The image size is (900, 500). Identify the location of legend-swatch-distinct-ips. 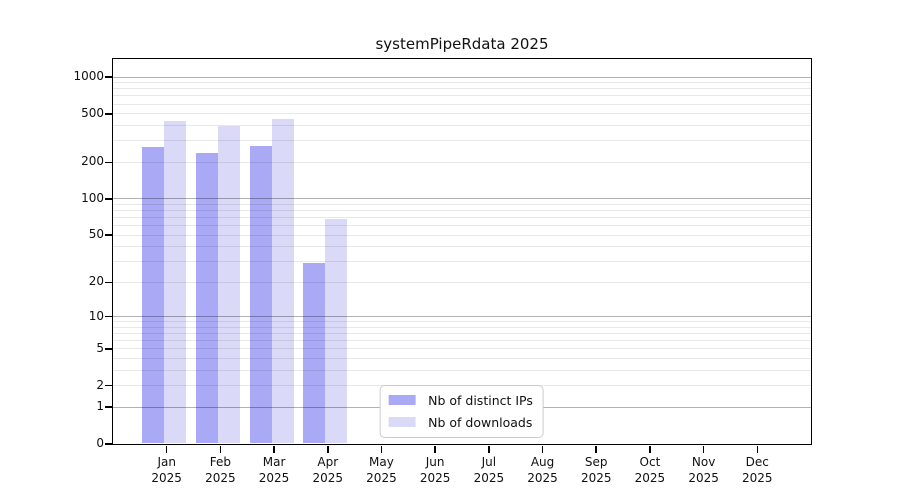
(402, 400).